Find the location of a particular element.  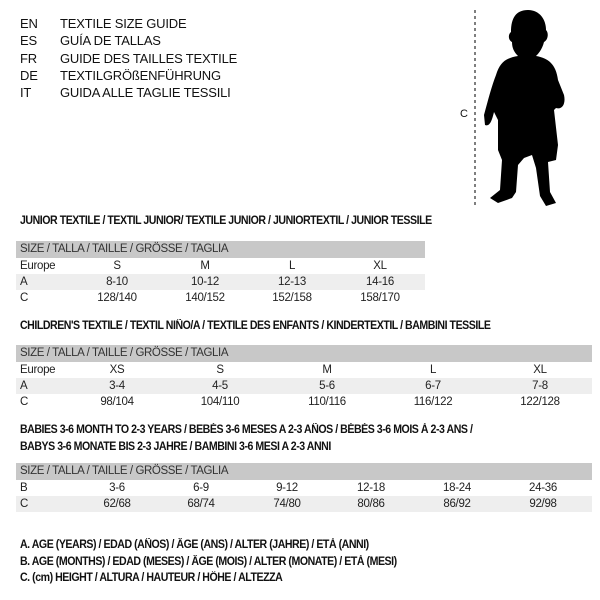

table-row: Europe S M L XL is located at coordinates (220, 266).